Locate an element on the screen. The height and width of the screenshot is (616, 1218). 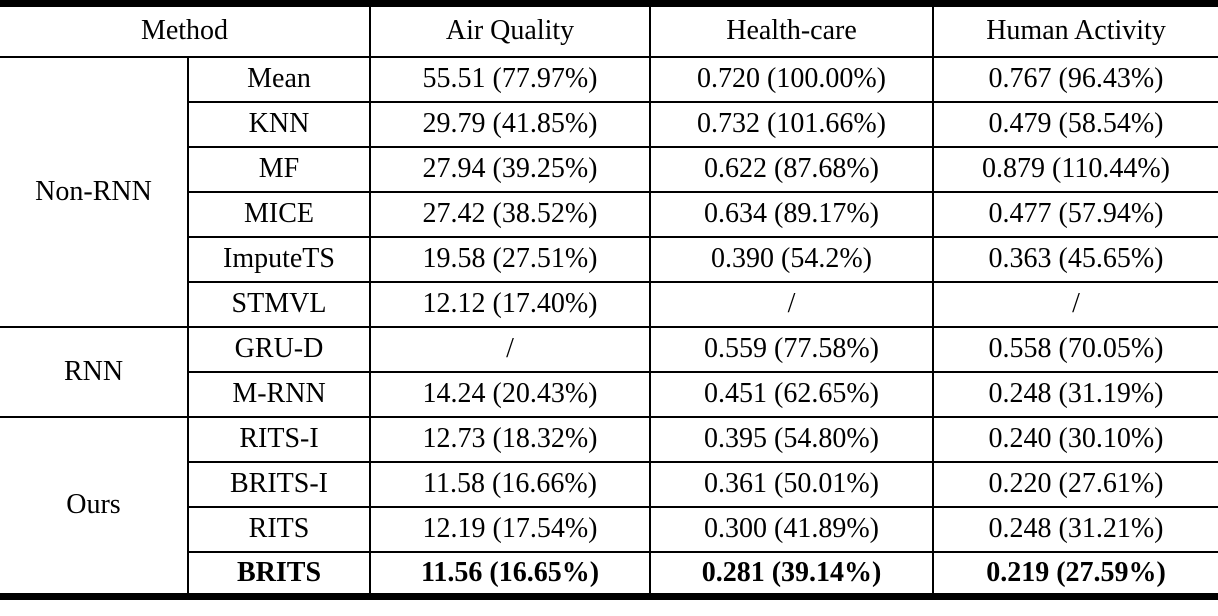
air-quality-cell: 11.56 (16.65%) is located at coordinates (510, 573).